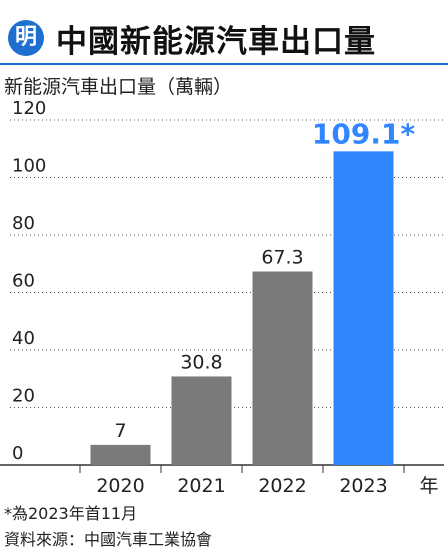 This screenshot has width=448, height=554. Describe the element at coordinates (26, 38) in the screenshot. I see `brand-logo: 明` at that location.